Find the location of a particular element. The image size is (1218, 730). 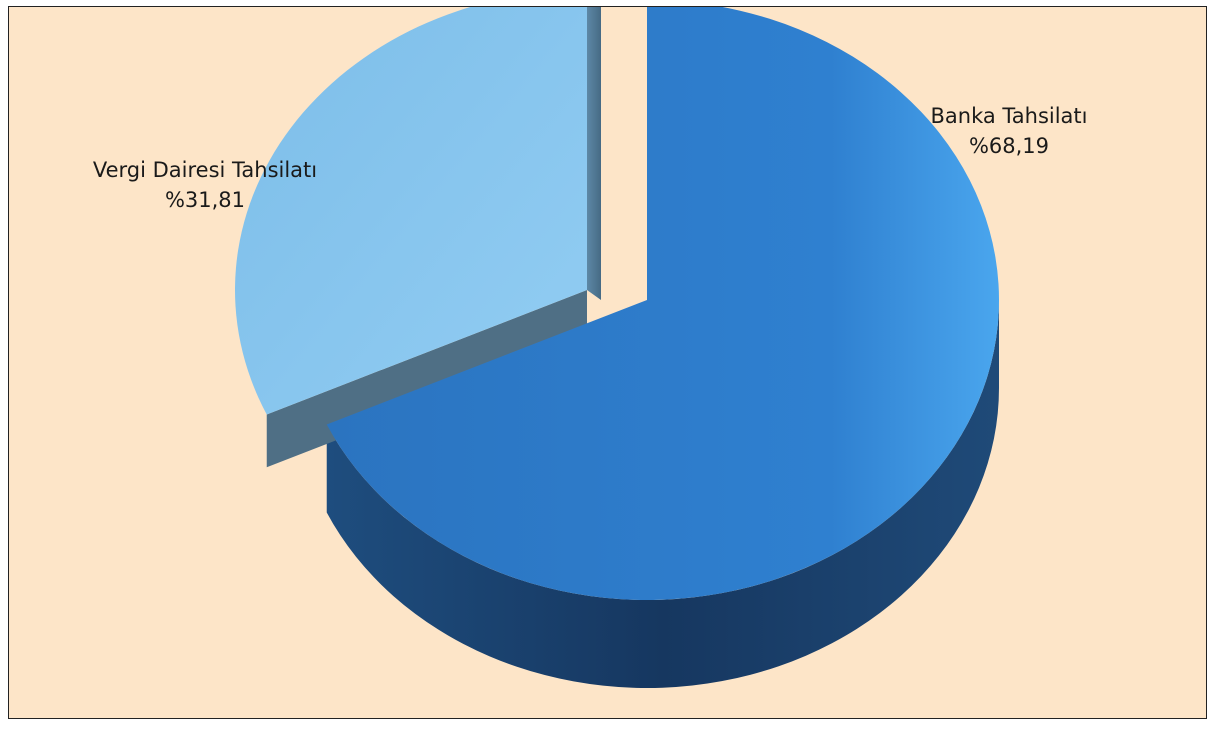

slice-value-label: %68,19 is located at coordinates (1009, 146).